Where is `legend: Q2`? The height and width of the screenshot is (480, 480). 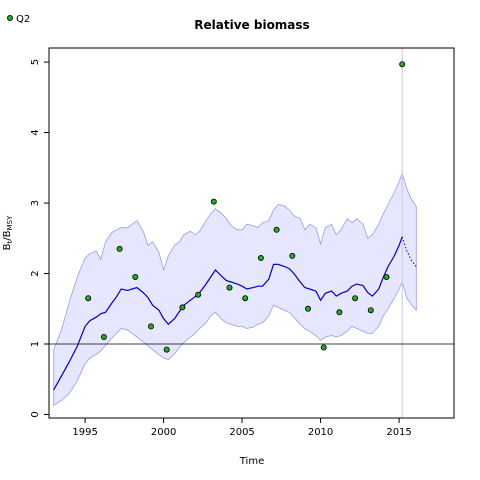
legend: Q2 is located at coordinates (18, 19).